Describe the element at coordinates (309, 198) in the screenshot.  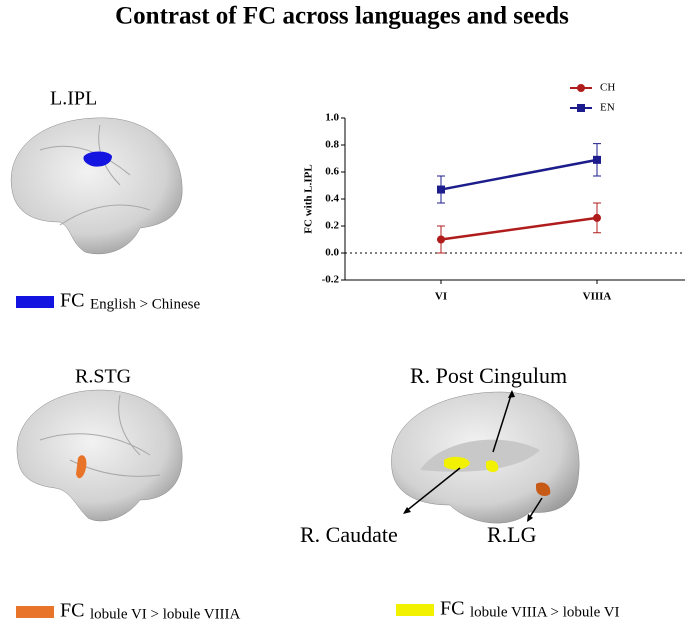
I see `y-axis-label: FC with L.IPL` at that location.